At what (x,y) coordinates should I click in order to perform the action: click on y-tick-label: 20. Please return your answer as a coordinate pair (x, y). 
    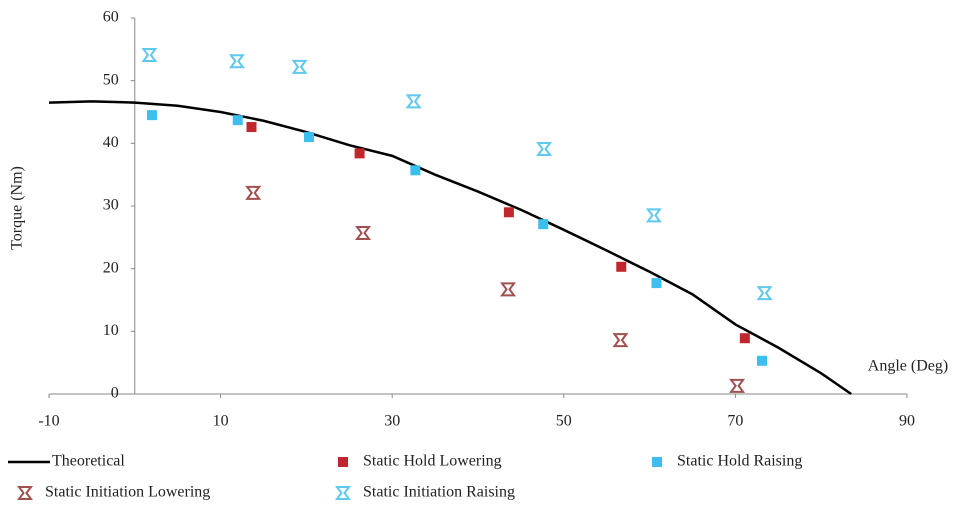
    Looking at the image, I should click on (111, 267).